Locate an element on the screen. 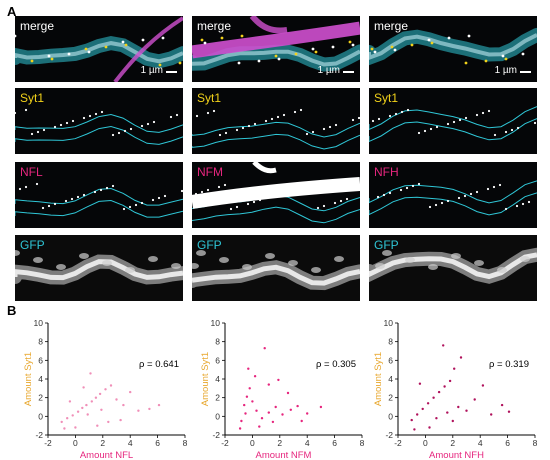 This screenshot has width=550, height=460. channel-label: GFP is located at coordinates (209, 245).